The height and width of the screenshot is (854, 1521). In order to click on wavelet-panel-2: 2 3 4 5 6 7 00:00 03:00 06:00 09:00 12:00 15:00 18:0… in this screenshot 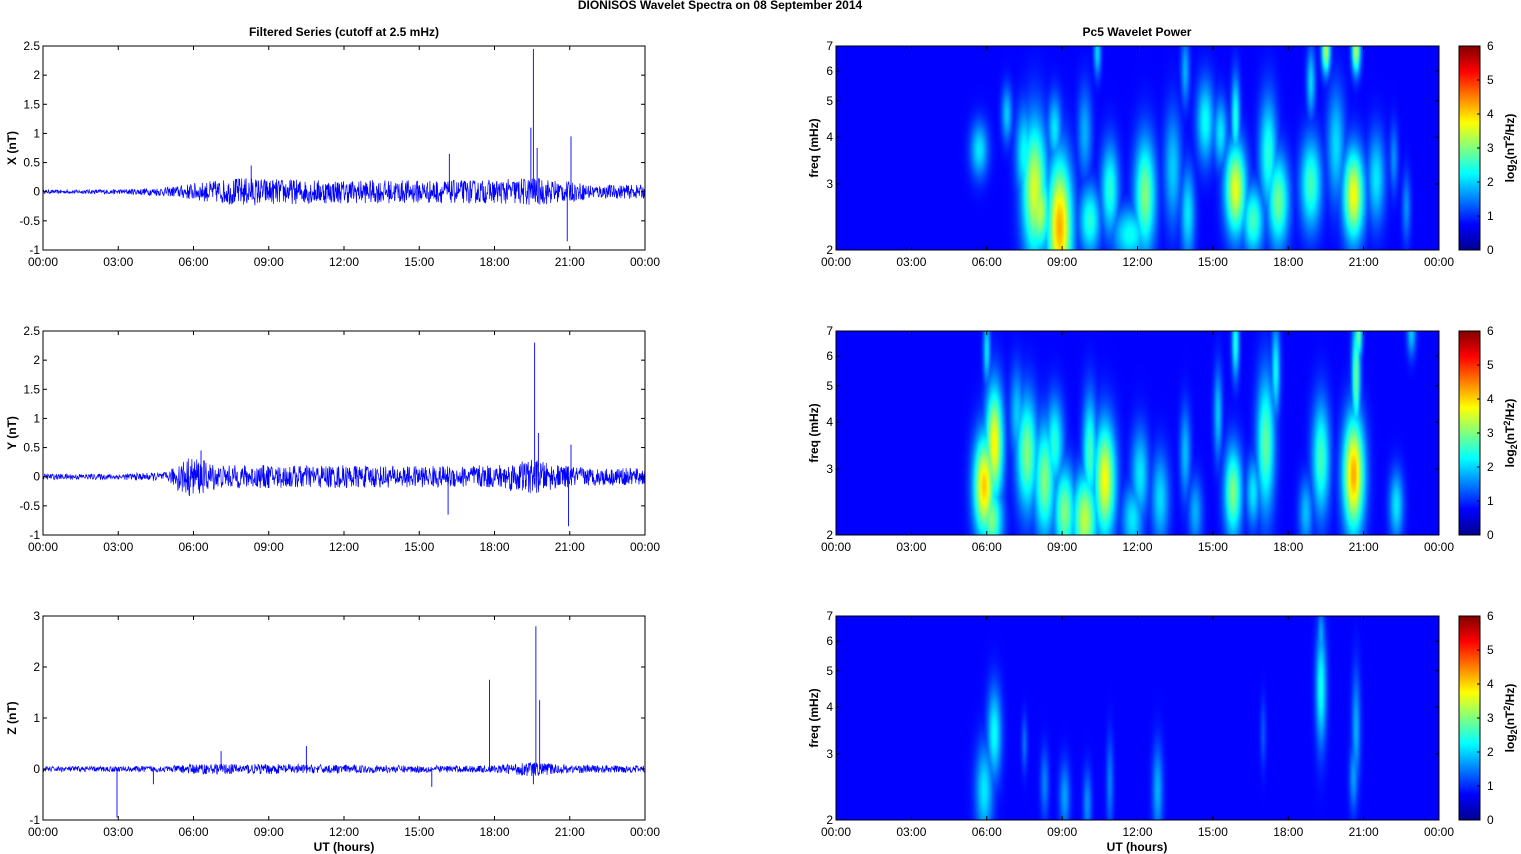, I will do `click(1163, 439)`.